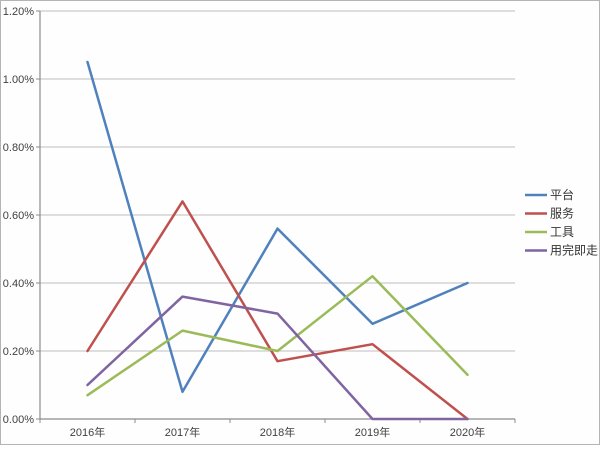  Describe the element at coordinates (574, 250) in the screenshot. I see `legend-label: 用完即走` at that location.